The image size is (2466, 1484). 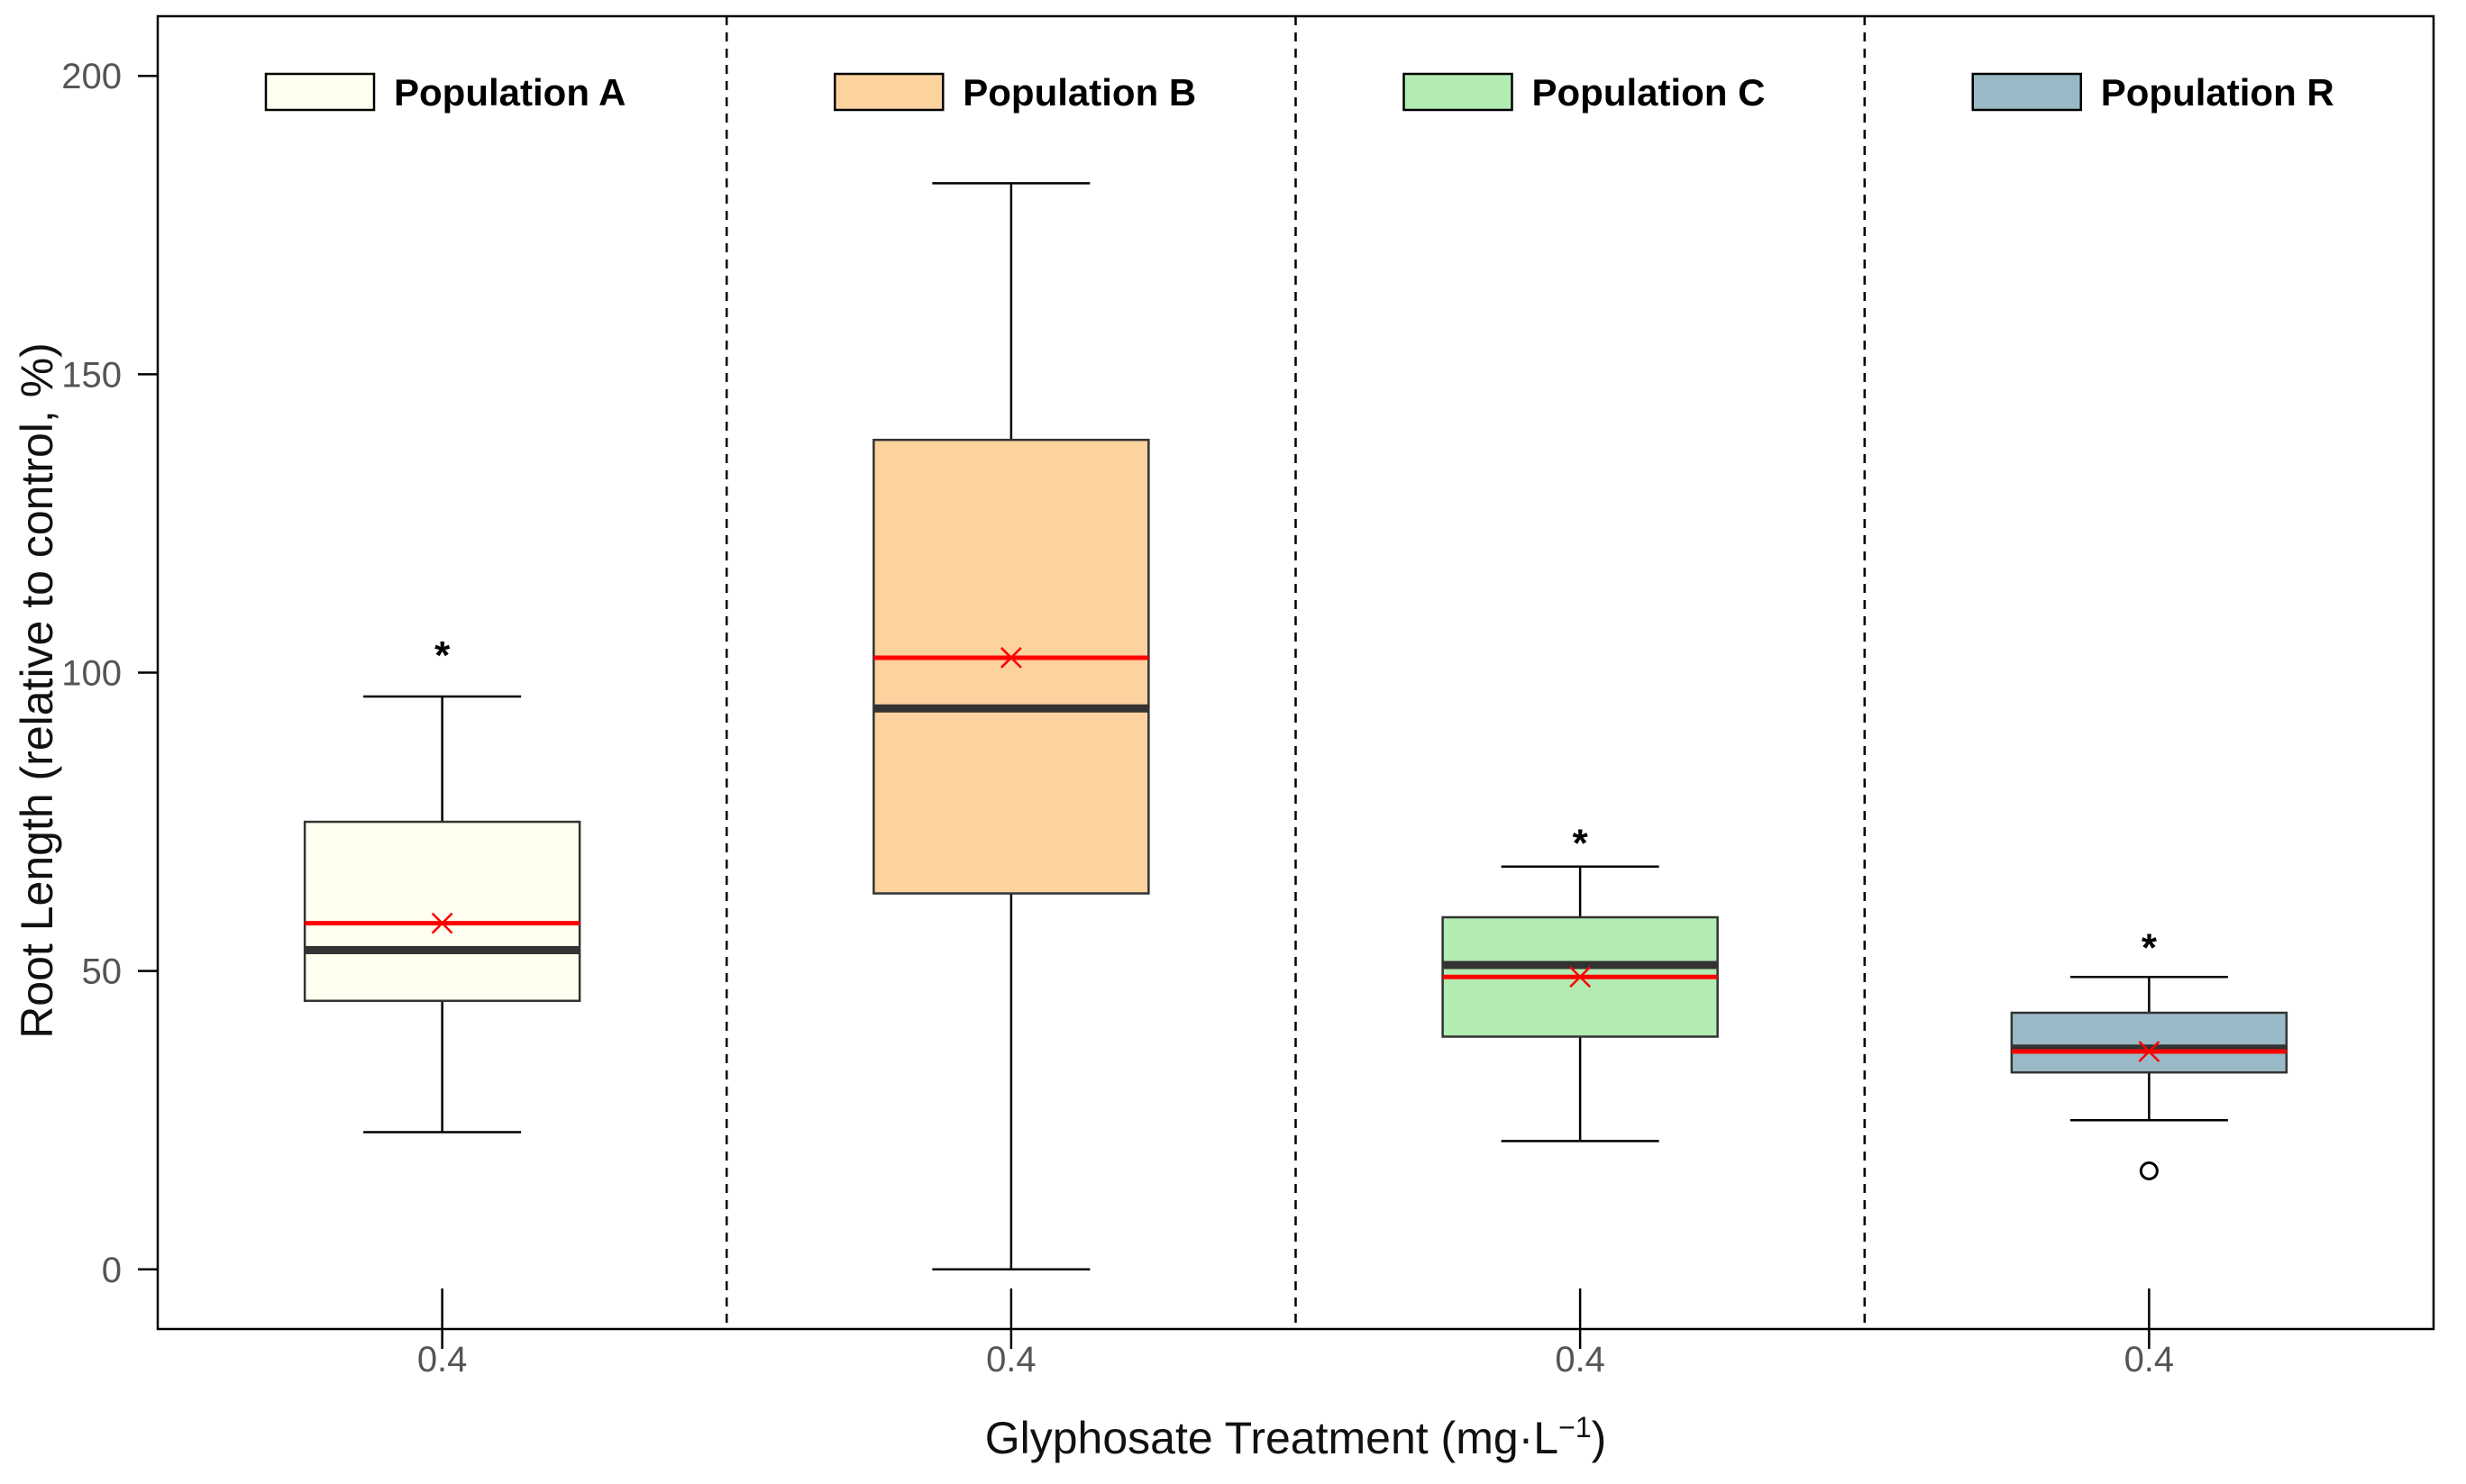 I want to click on y-tick-label: 200, so click(x=91, y=76).